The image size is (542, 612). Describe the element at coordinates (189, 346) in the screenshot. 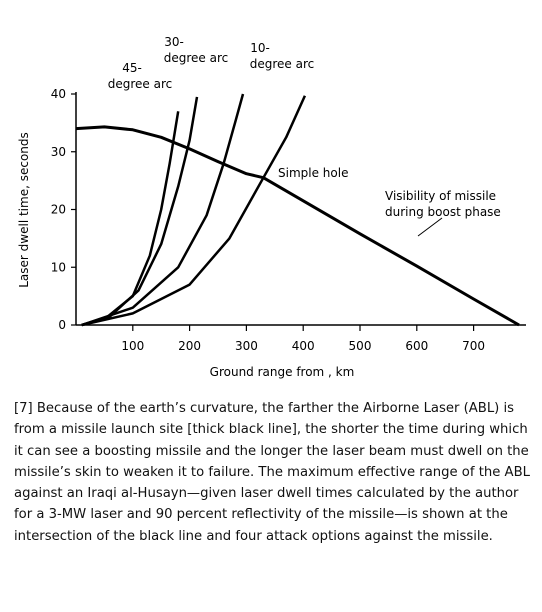

I see `x-tick-label: 200` at that location.